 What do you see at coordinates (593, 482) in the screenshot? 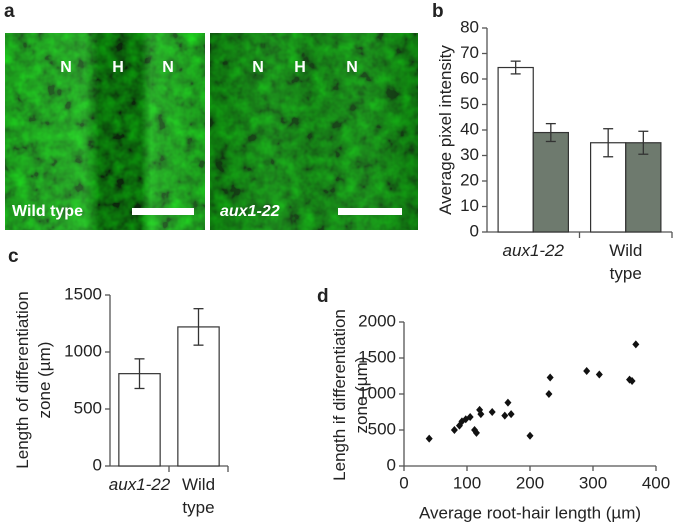
I see `x-tick-label: 300` at bounding box center [593, 482].